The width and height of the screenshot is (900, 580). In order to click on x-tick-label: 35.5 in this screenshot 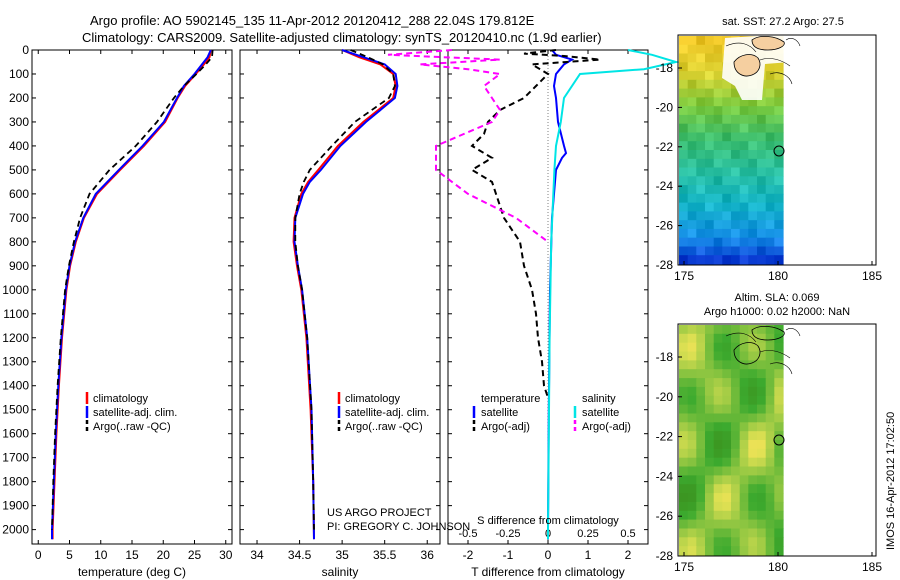, I will do `click(385, 555)`.